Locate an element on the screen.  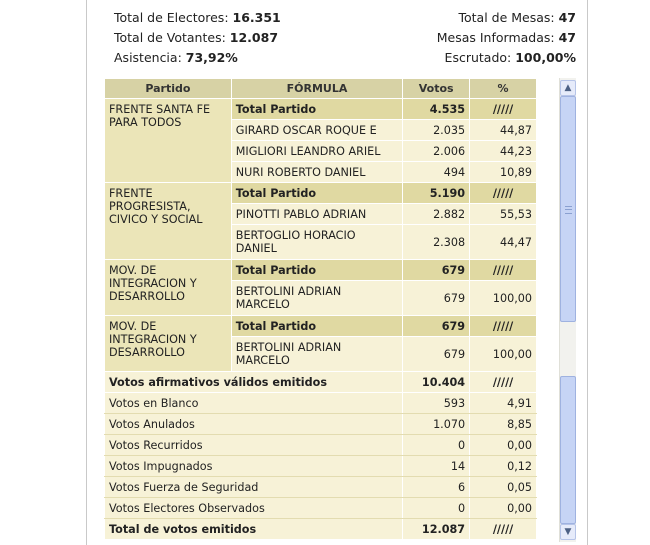
table-row: Votos en Blanco 593 4,91 is located at coordinates (321, 403).